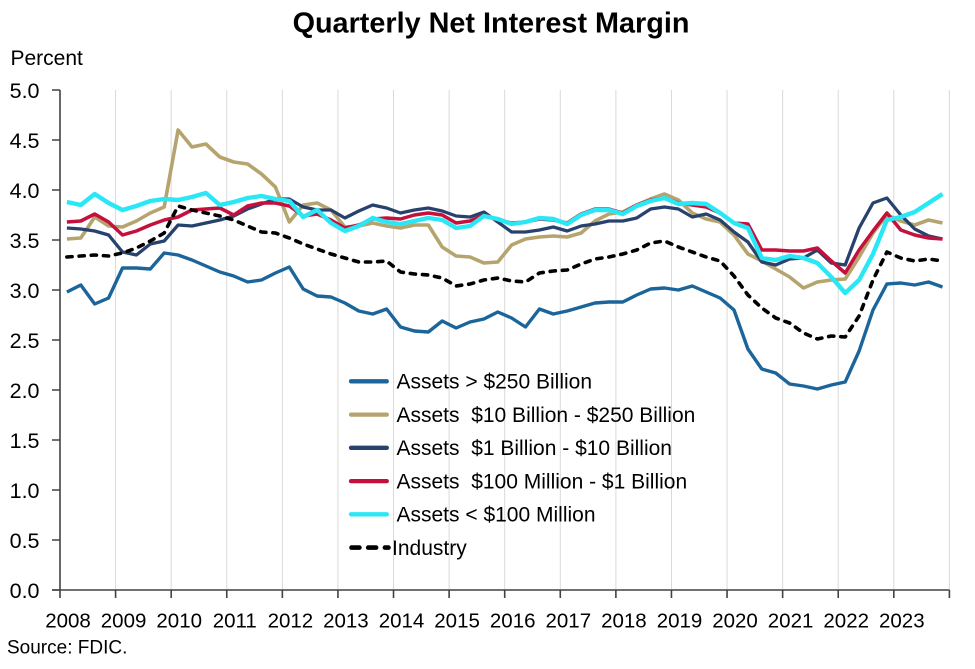 This screenshot has height=669, width=975. What do you see at coordinates (534, 448) in the screenshot?
I see `svg-text:Assets $1 Billion - $10 Billi: Assets $1 Billion - $10 Billion` at bounding box center [534, 448].